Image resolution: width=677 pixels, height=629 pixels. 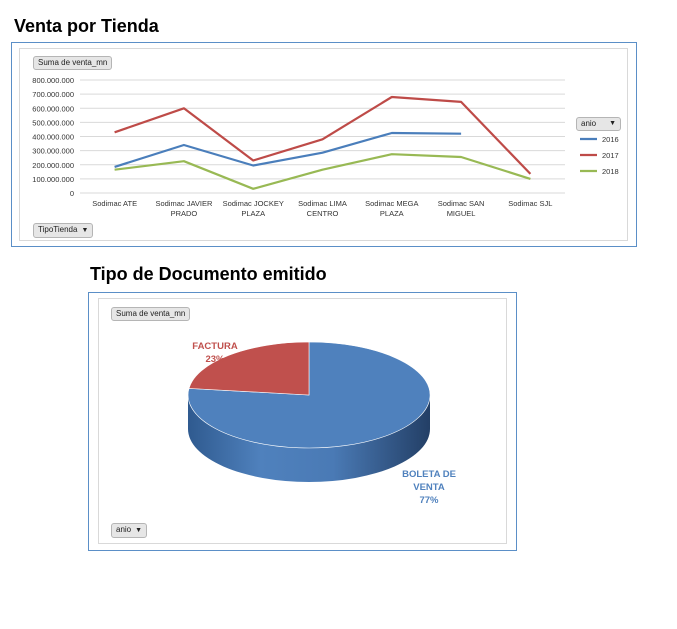 What do you see at coordinates (184, 213) in the screenshot?
I see `x-tick-label: PRADO` at bounding box center [184, 213].